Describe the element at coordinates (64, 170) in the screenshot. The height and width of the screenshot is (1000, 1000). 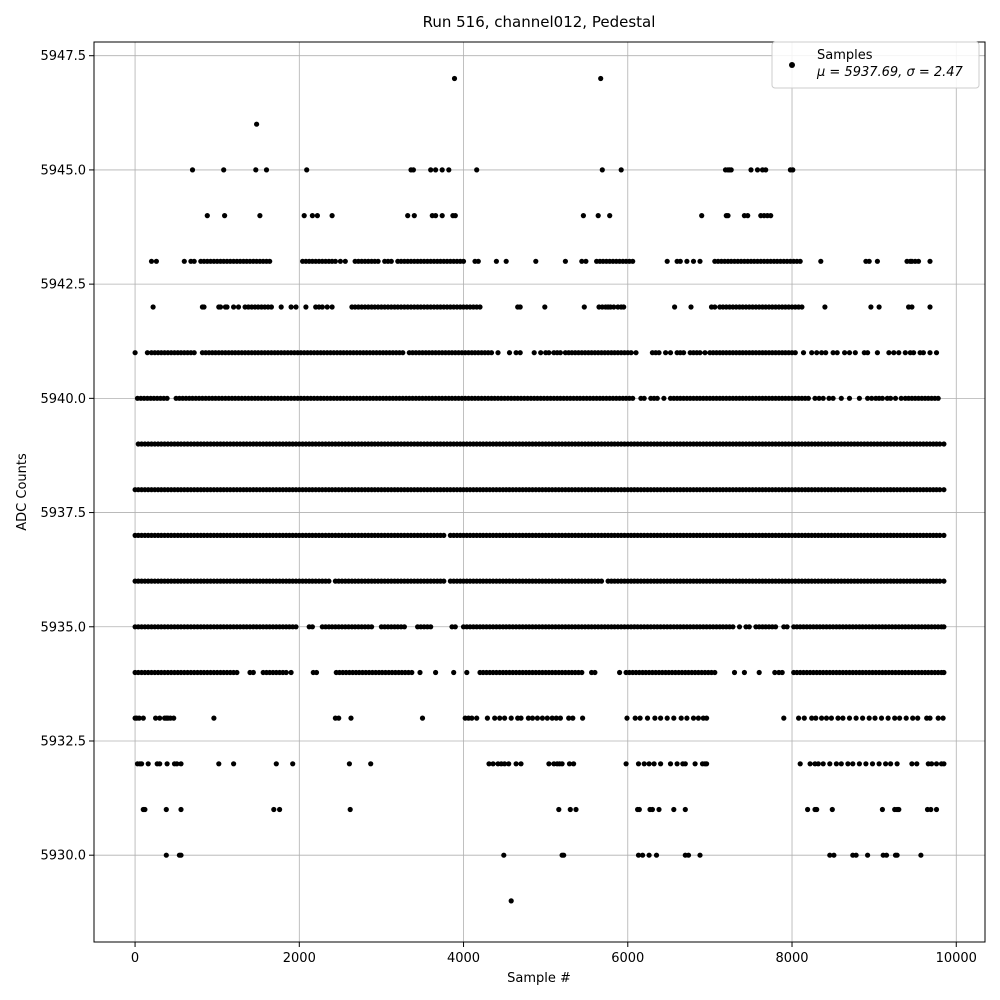
I see `y-tick-label: 5945.0` at that location.